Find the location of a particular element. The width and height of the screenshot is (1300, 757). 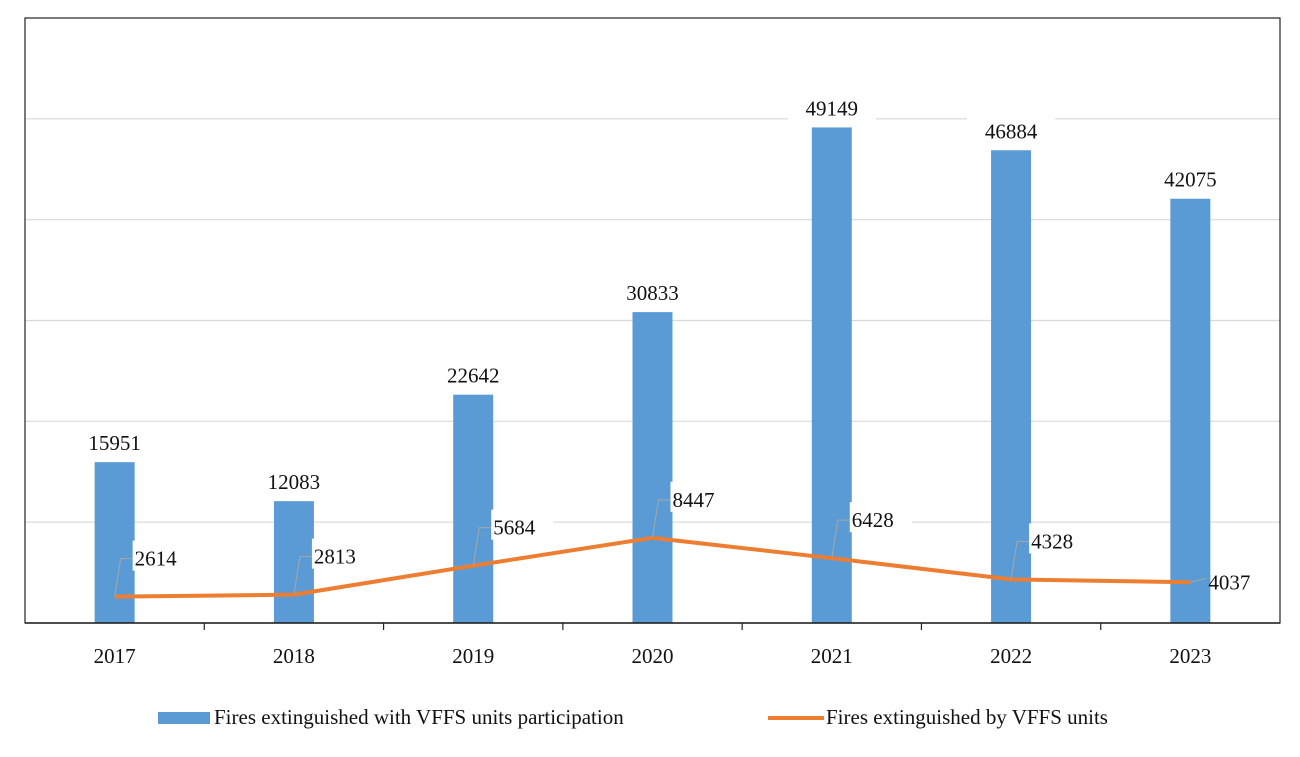

bar-value-label: 49149 is located at coordinates (832, 108).